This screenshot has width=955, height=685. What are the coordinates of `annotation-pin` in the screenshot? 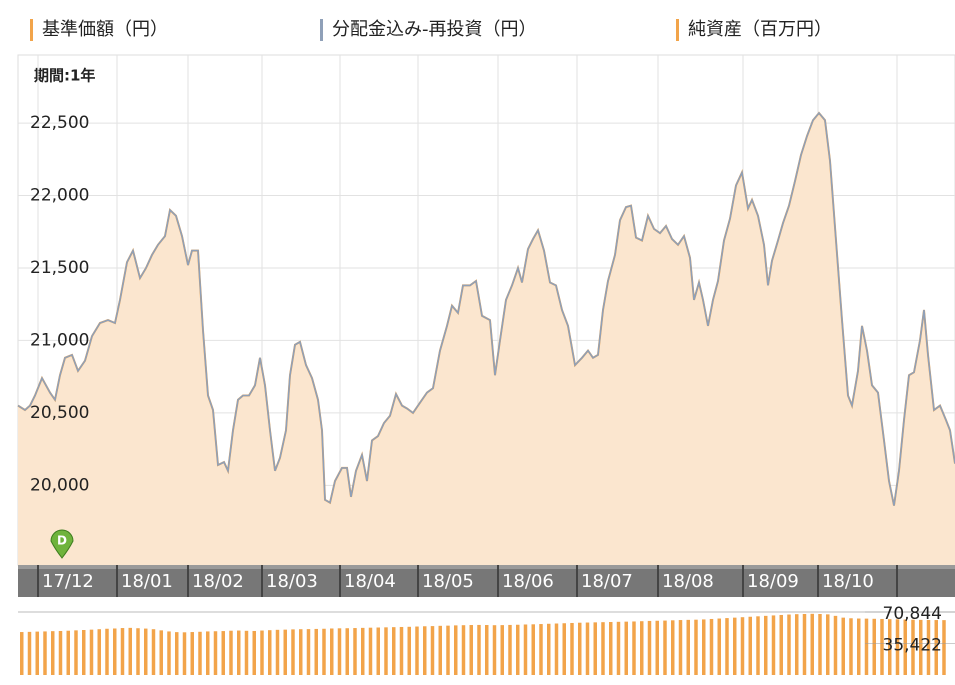 It's located at (62, 544).